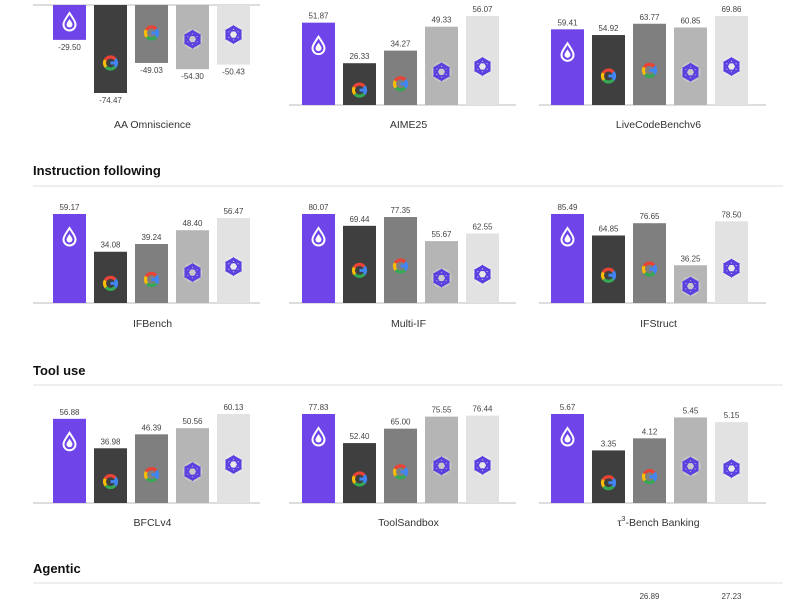  I want to click on chart-caption: IFStruct, so click(658, 324).